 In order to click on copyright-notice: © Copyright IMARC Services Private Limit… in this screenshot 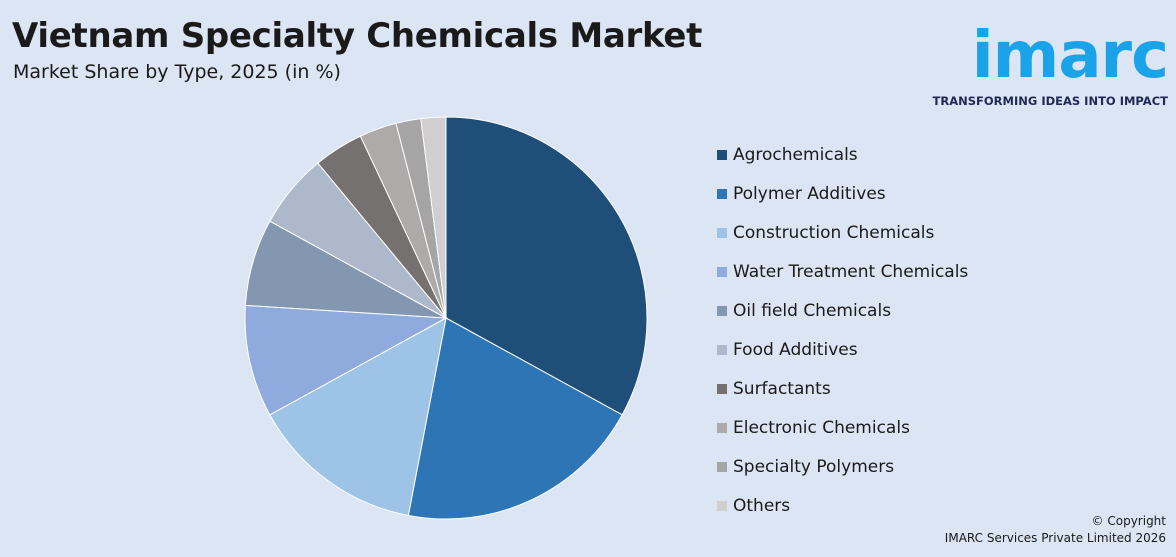, I will do `click(1055, 530)`.